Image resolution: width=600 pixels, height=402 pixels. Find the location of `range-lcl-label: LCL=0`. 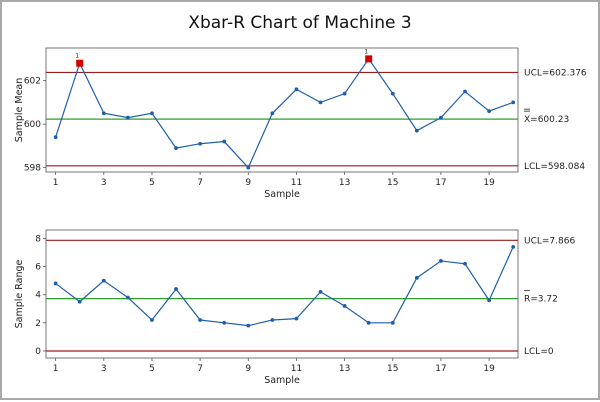

range-lcl-label: LCL=0 is located at coordinates (539, 352).